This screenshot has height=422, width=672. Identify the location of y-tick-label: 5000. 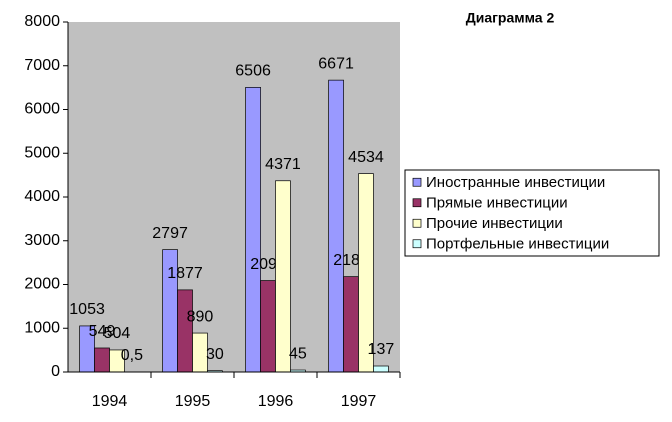
(42, 152).